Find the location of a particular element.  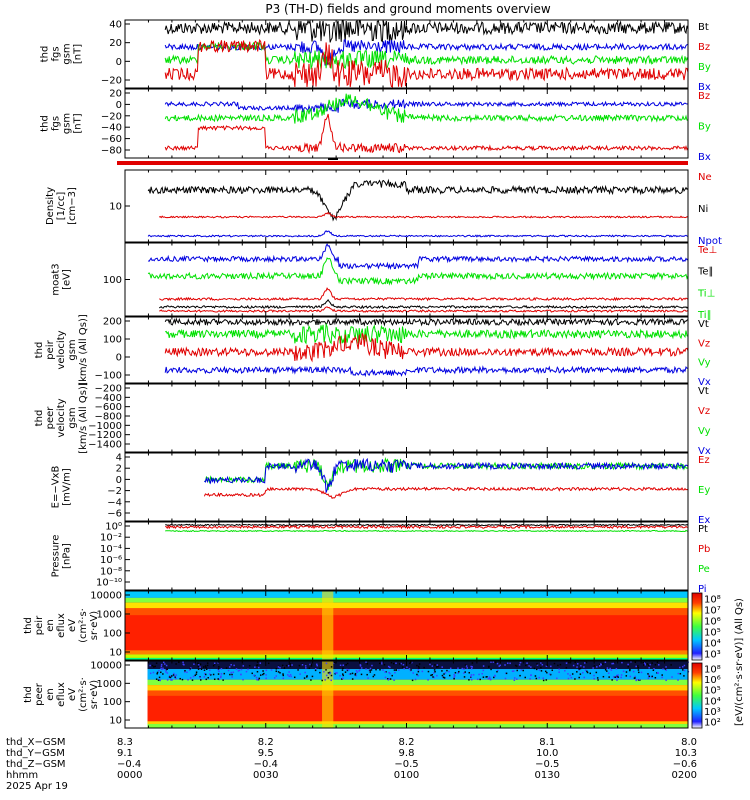

mode-bar-mark is located at coordinates (333, 159).